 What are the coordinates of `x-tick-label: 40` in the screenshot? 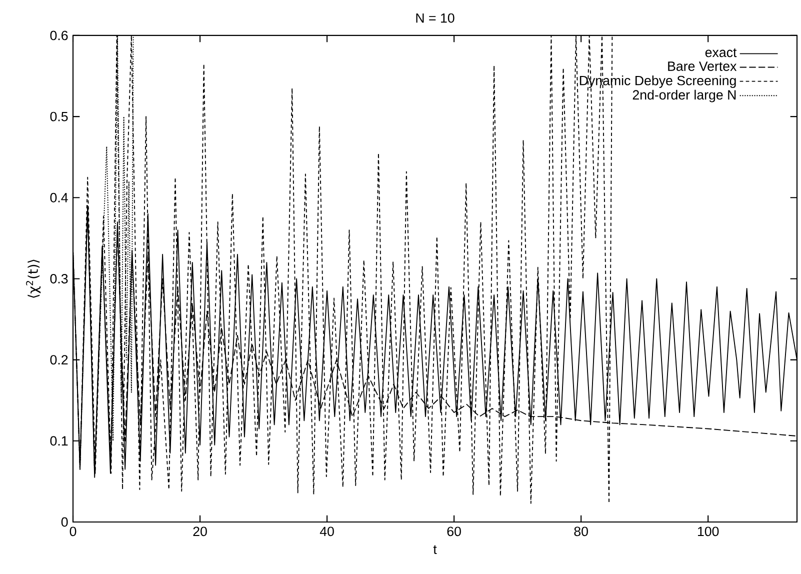 It's located at (327, 531).